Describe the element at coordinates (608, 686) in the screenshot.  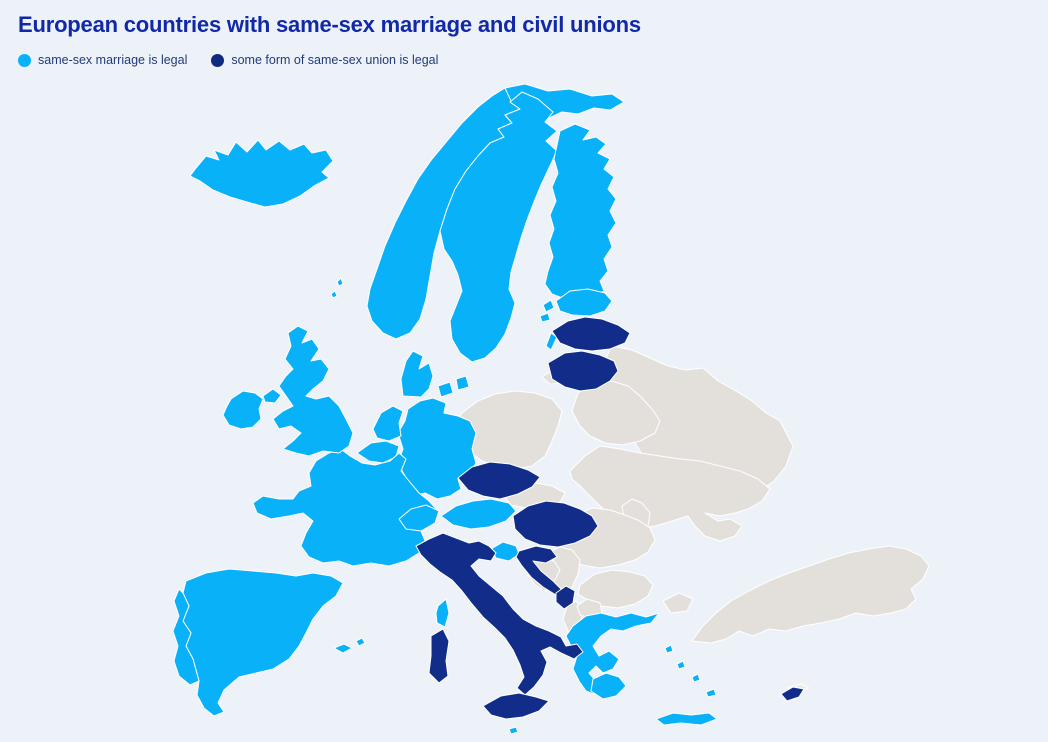
I see `country-greece-peloponnese` at that location.